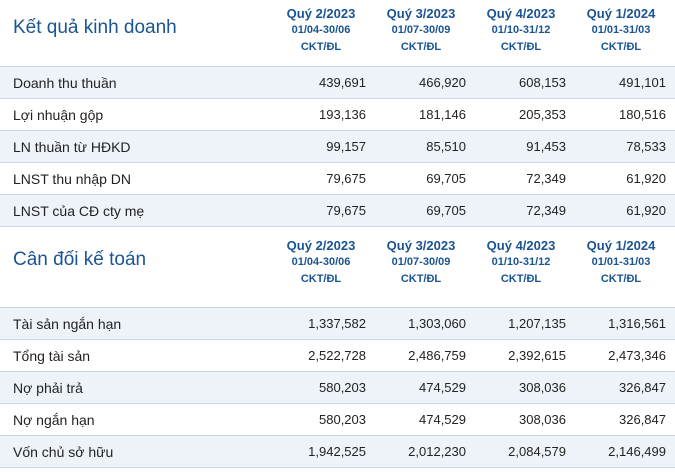 The height and width of the screenshot is (472, 675). I want to click on row-value: 2,486,759, so click(437, 355).